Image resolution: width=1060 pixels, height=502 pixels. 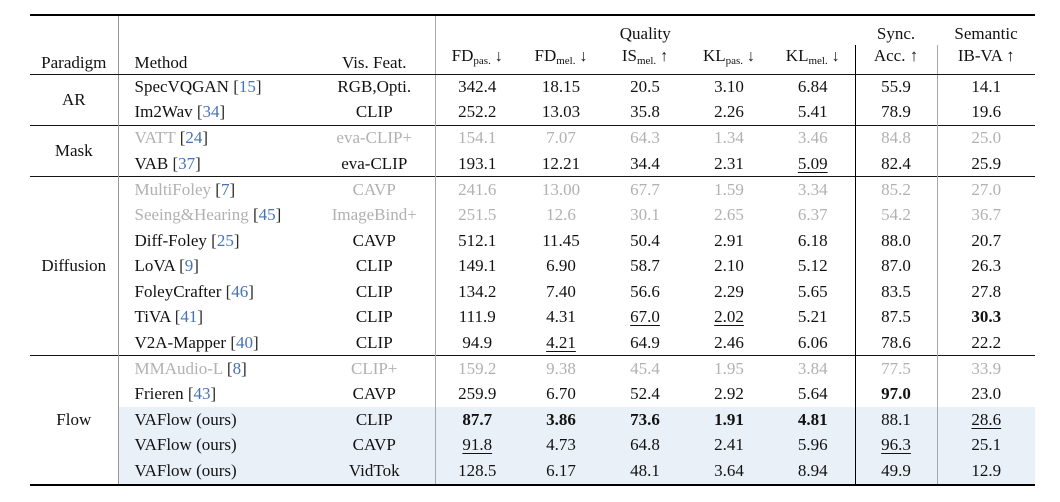 I want to click on metric-value: 134.2, so click(x=477, y=291).